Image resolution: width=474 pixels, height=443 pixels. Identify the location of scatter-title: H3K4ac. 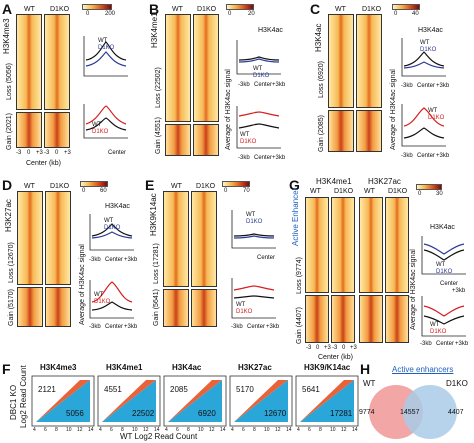
(187, 367).